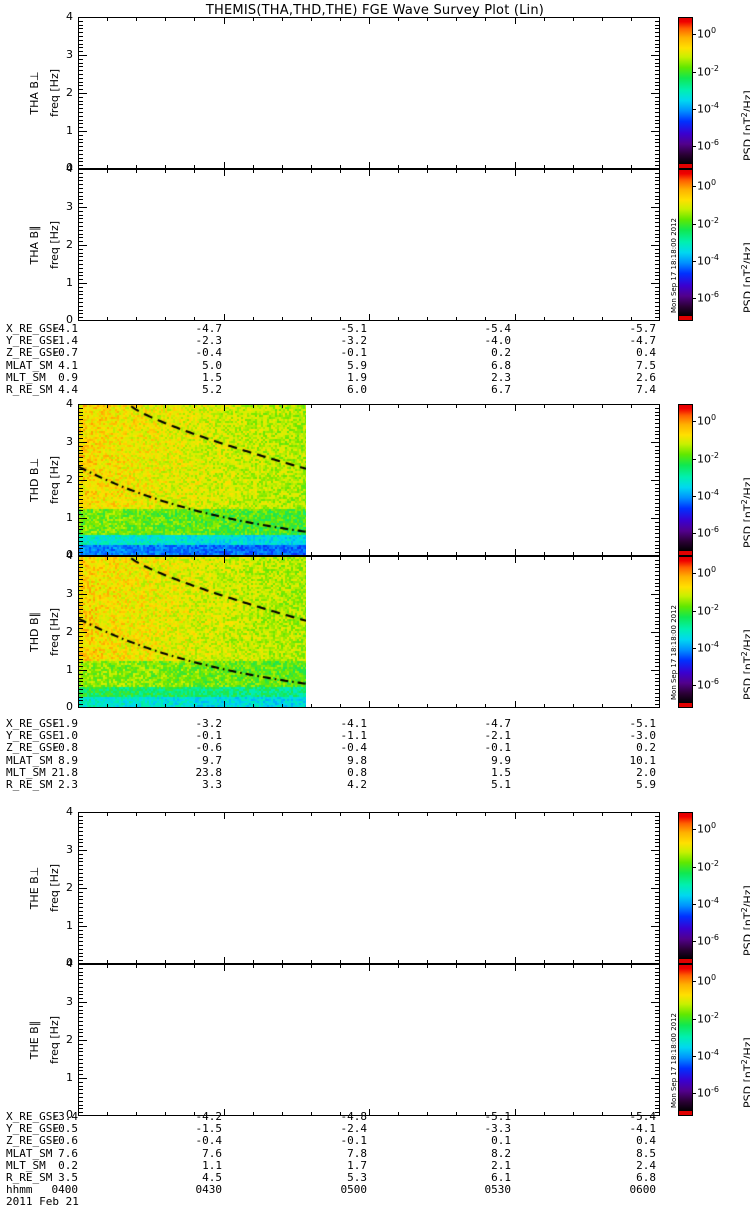  I want to click on x-tick-label: 0600, so click(643, 1190).